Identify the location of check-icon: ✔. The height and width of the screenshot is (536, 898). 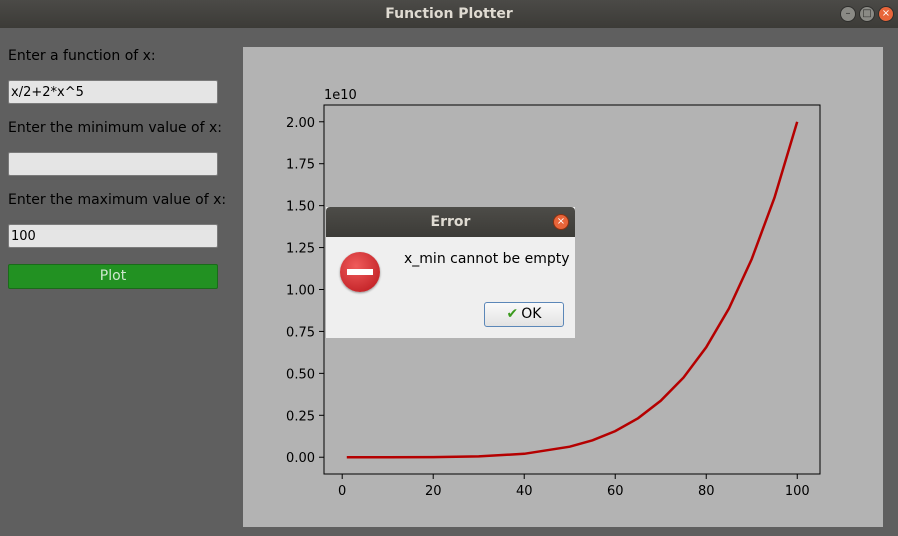
(512, 314).